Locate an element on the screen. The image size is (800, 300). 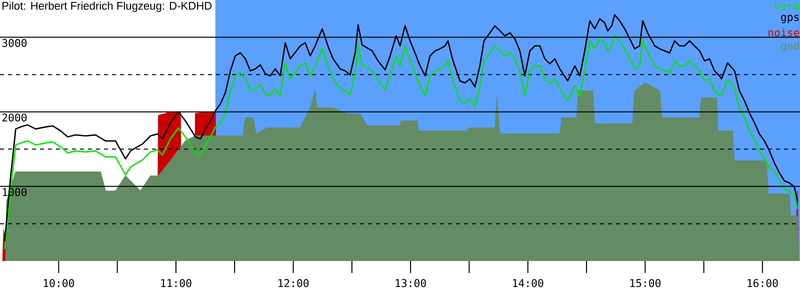
text: gnd is located at coordinates (790, 47).